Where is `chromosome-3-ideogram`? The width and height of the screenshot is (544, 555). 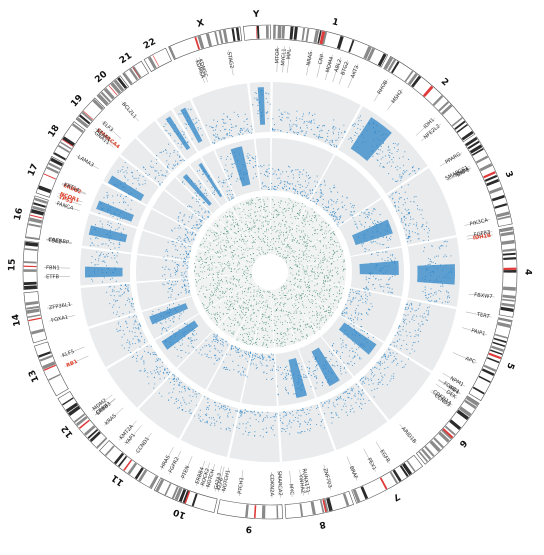 chromosome-3-ideogram is located at coordinates (488, 181).